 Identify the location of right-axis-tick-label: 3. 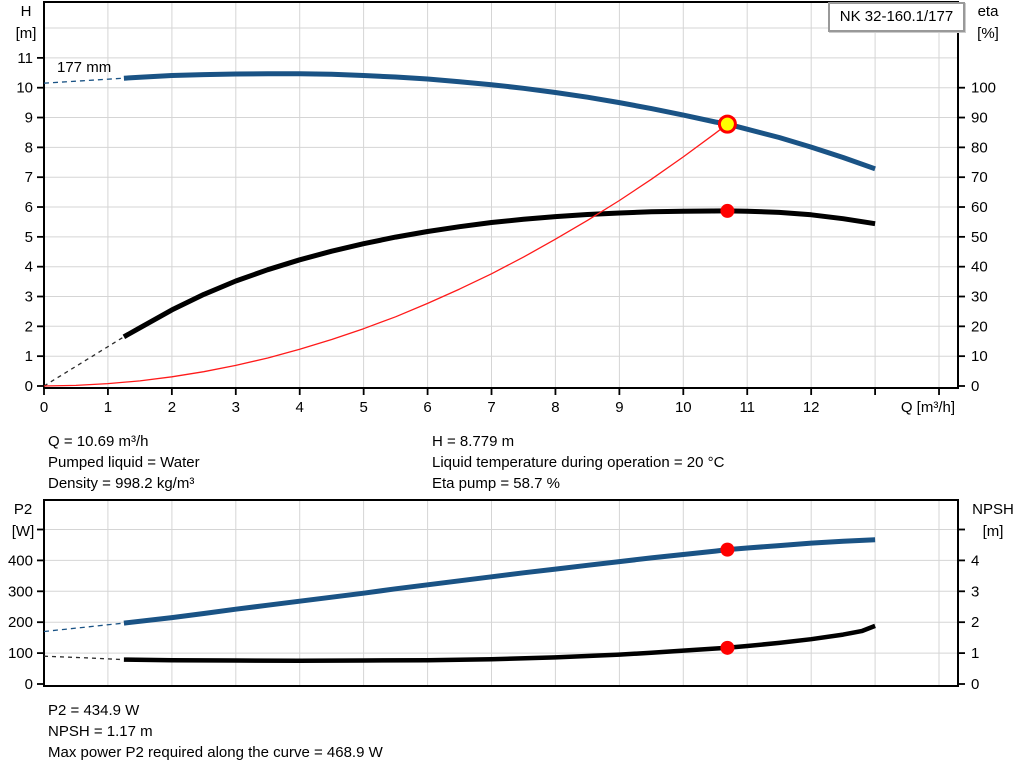
(975, 591).